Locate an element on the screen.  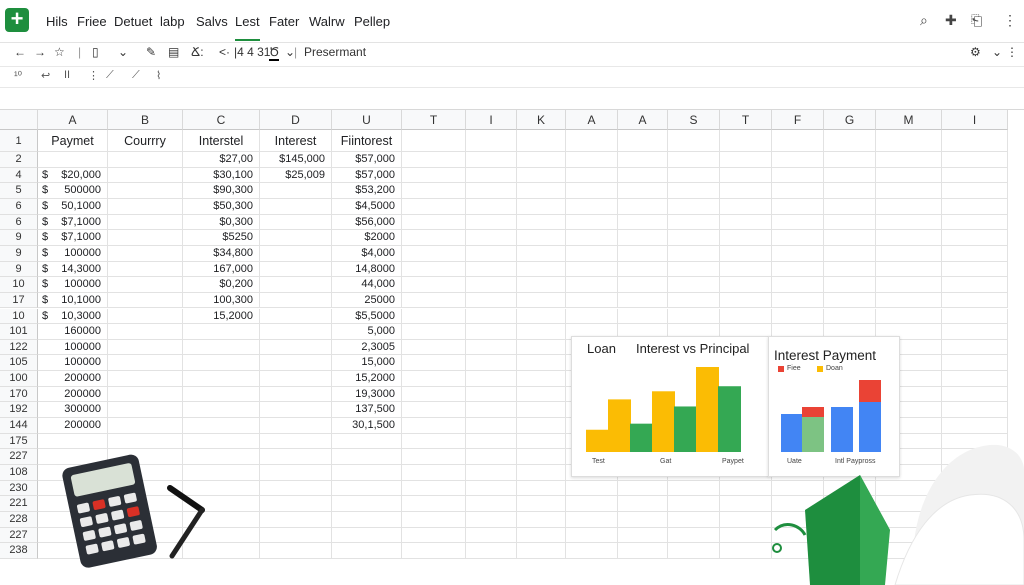
row-header: 4 is located at coordinates (19, 175).